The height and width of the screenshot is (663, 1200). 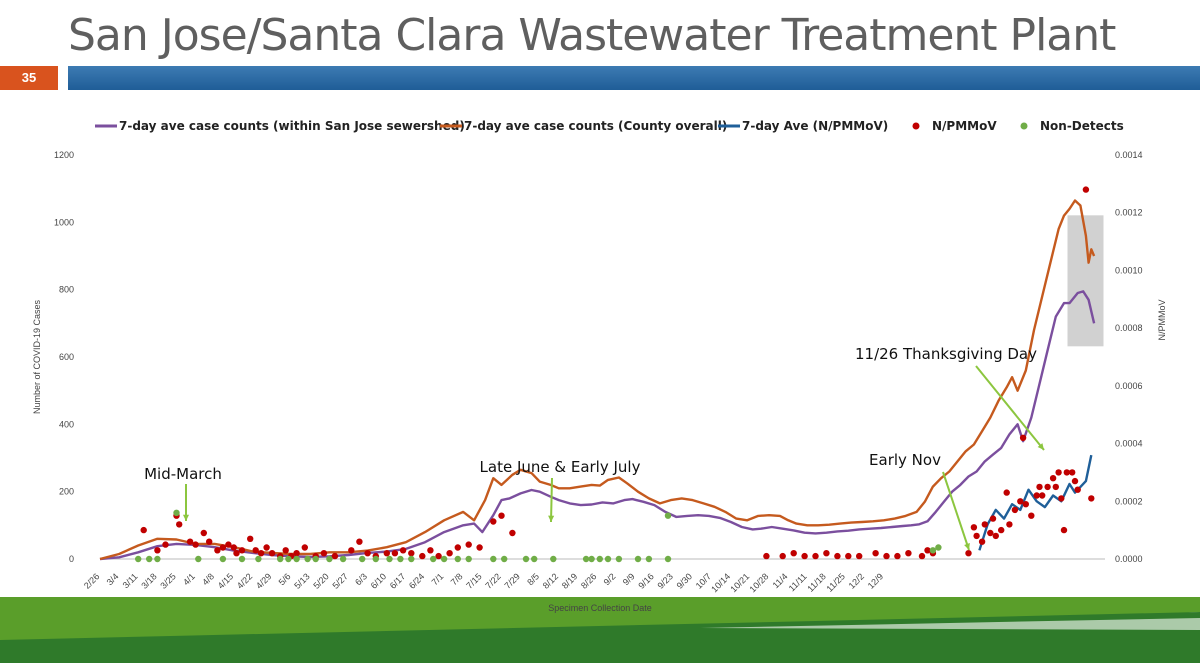 What do you see at coordinates (964, 126) in the screenshot?
I see `legend-label: N/PMMoV` at bounding box center [964, 126].